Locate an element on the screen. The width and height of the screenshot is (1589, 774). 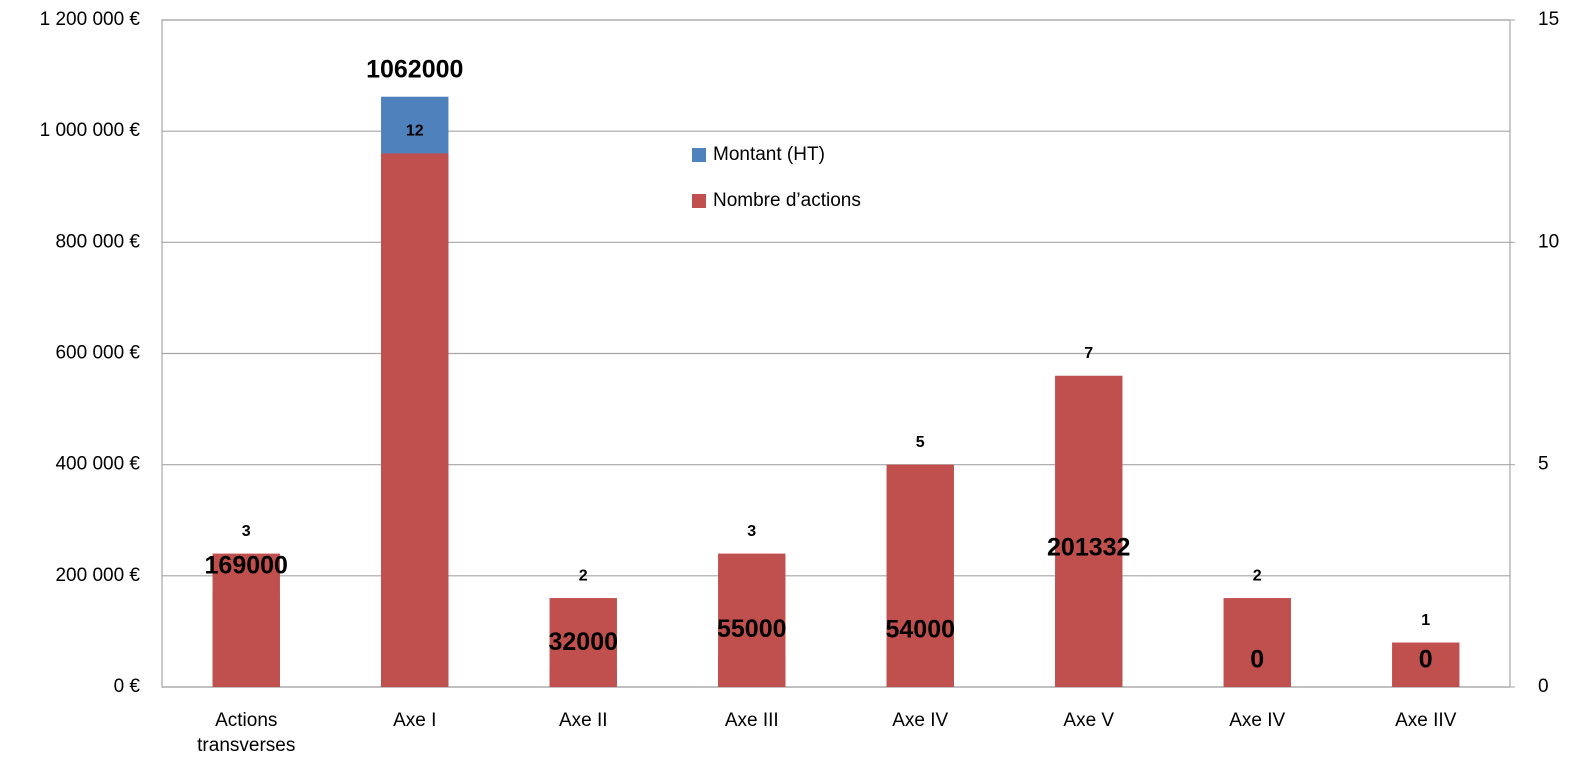
y-tick-label: 0 € is located at coordinates (127, 686).